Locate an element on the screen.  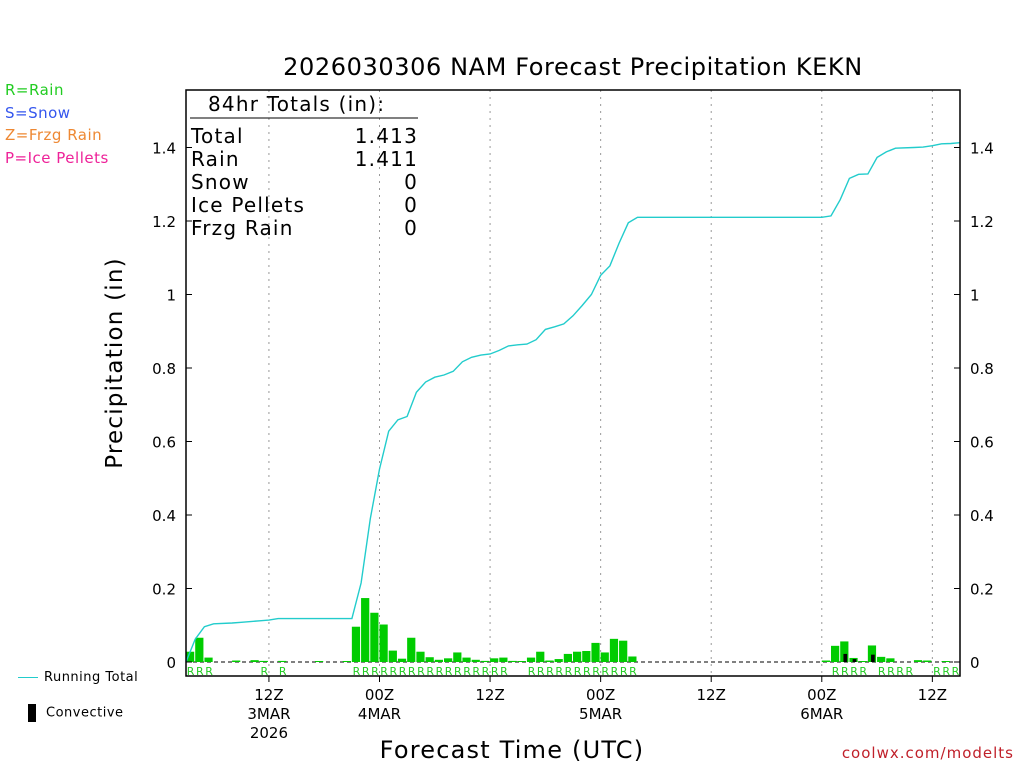
y-tick-label-right: 1 is located at coordinates (975, 296).